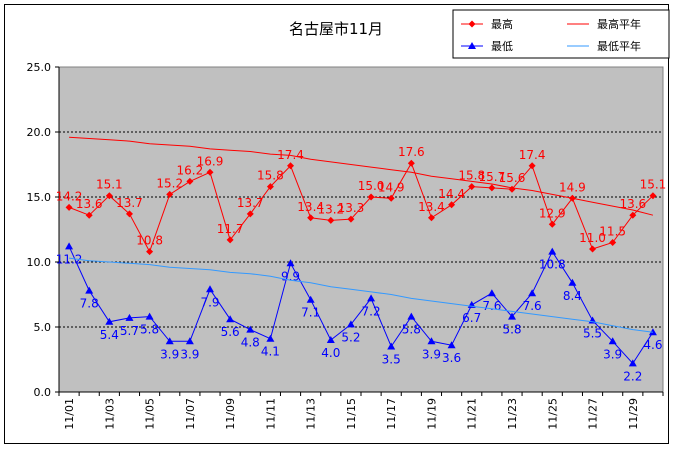 The image size is (675, 450). I want to click on x-tick-label: 11/19, so click(431, 414).